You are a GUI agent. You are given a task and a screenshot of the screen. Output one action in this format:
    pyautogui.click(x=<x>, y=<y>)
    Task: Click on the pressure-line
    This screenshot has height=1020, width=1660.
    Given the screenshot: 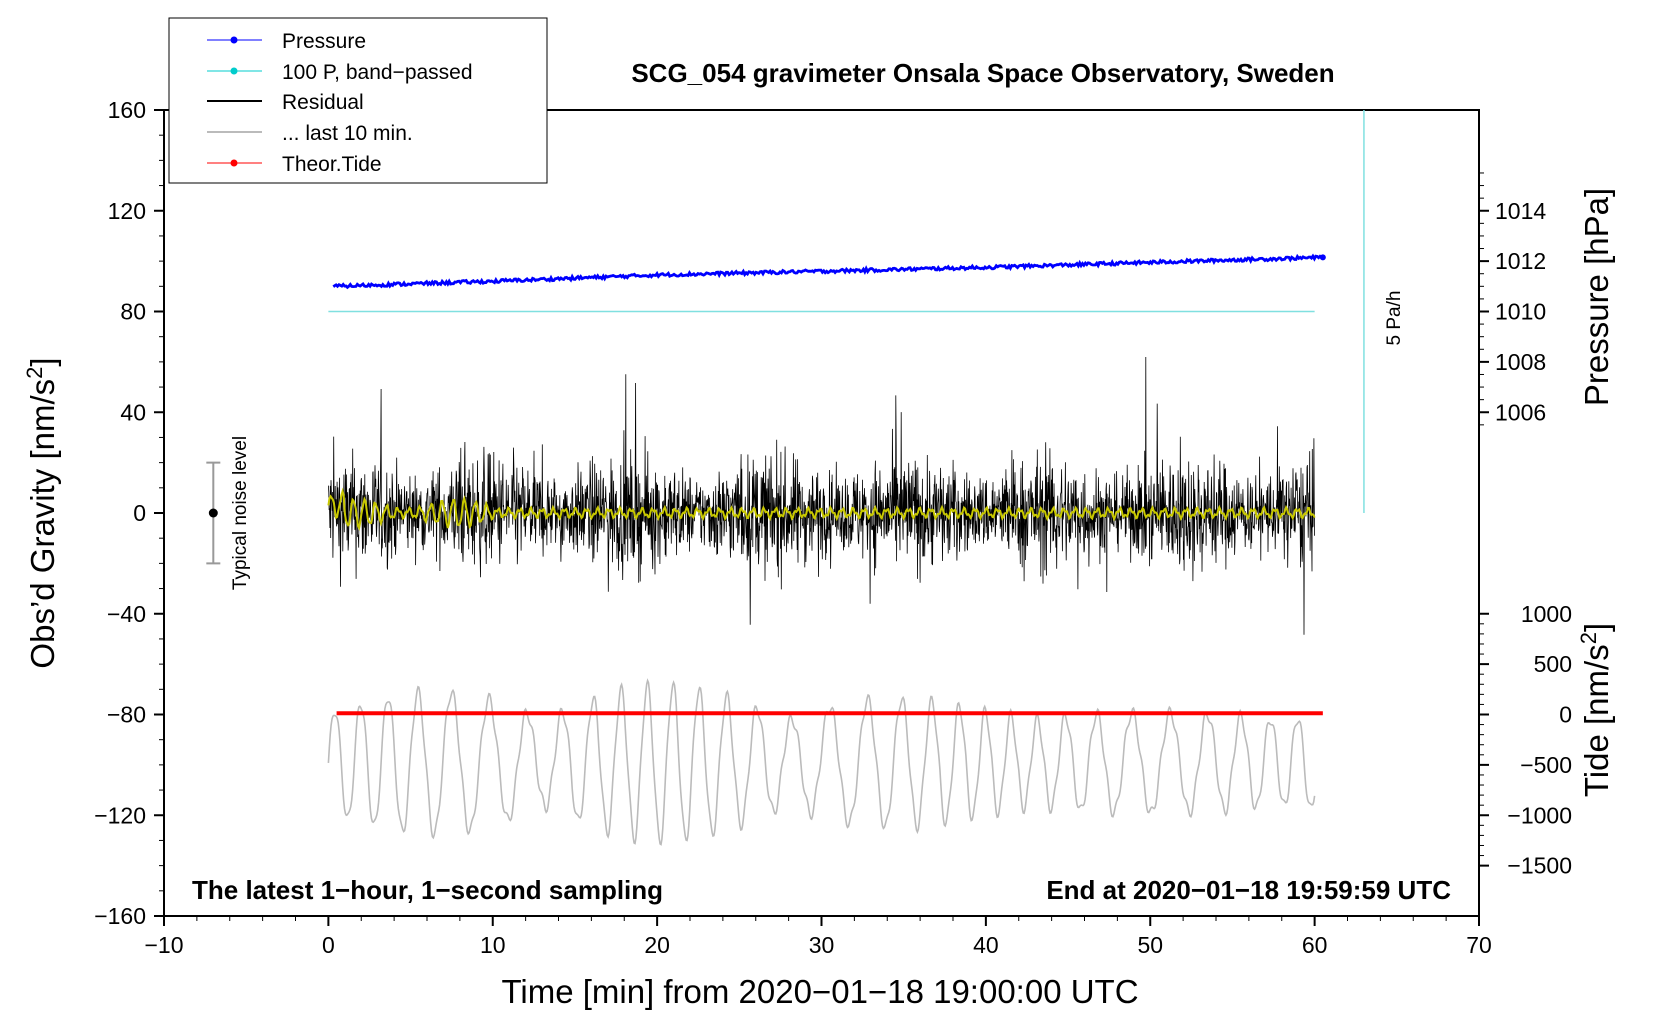 What is the action you would take?
    pyautogui.click(x=828, y=271)
    